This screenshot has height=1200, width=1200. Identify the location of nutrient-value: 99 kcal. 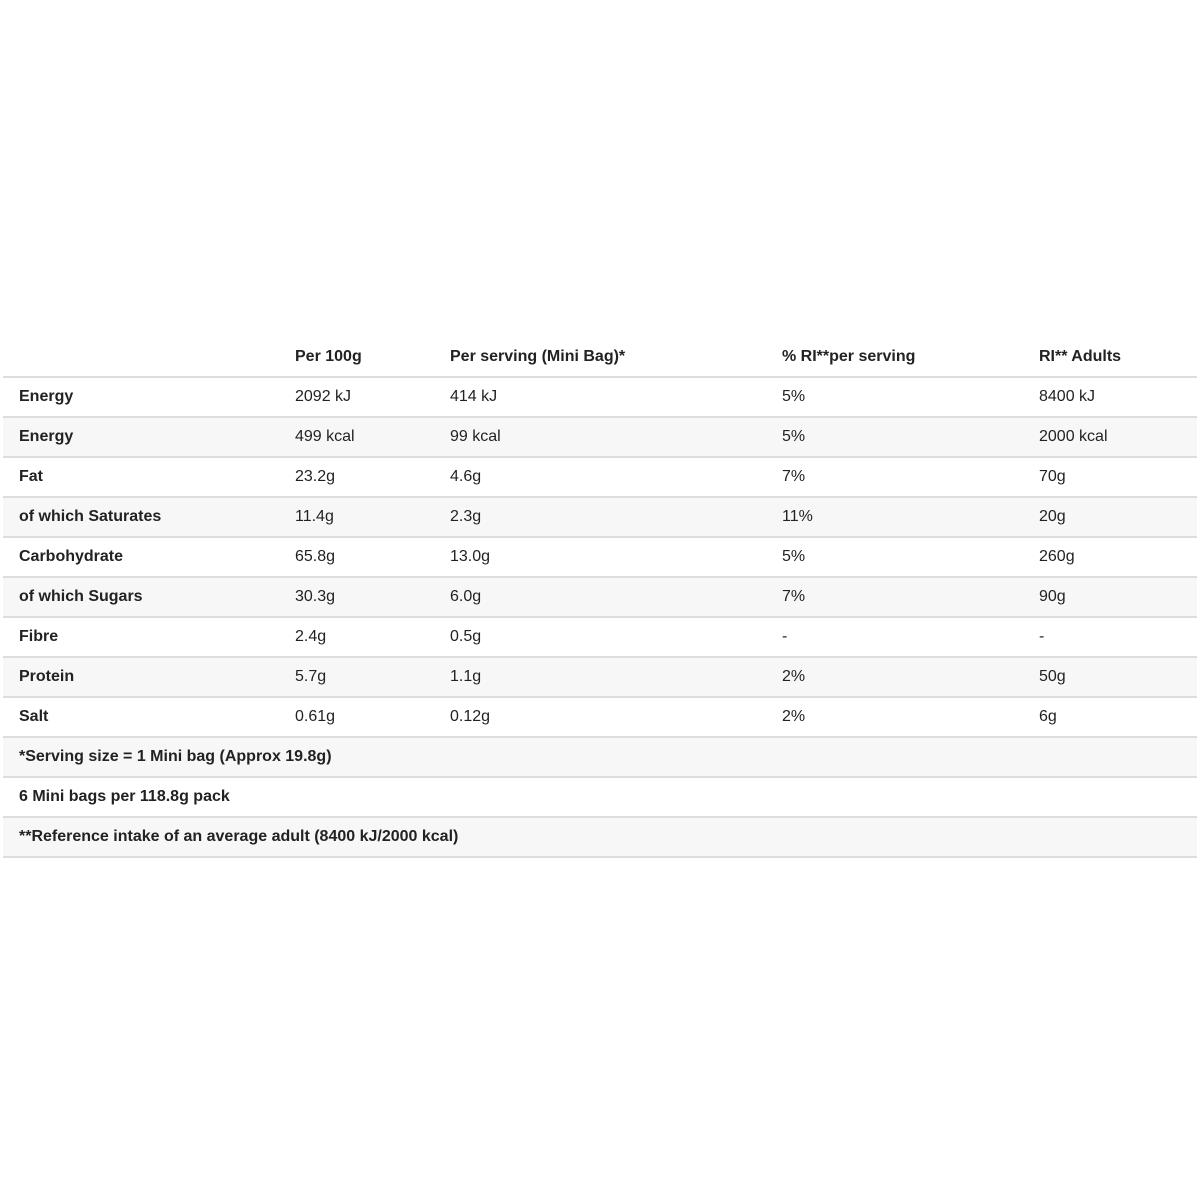
(616, 437).